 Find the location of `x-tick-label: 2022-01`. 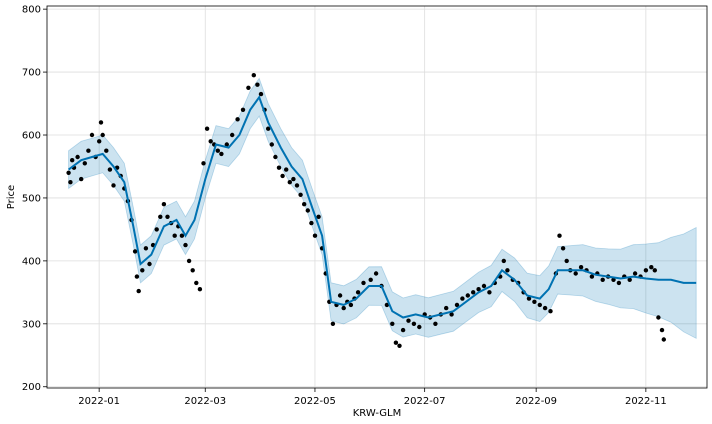

x-tick-label: 2022-01 is located at coordinates (99, 401).